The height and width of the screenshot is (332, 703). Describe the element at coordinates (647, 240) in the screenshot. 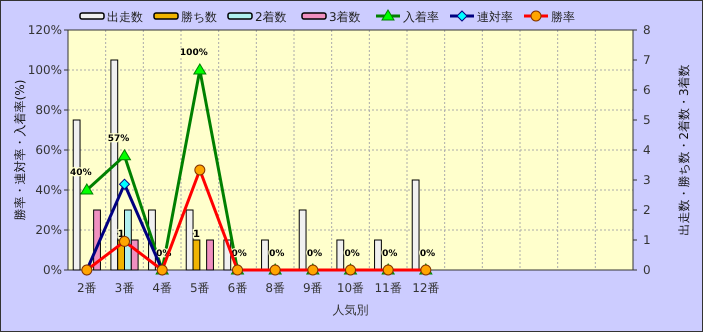

I see `y2-tick-label: 1` at that location.